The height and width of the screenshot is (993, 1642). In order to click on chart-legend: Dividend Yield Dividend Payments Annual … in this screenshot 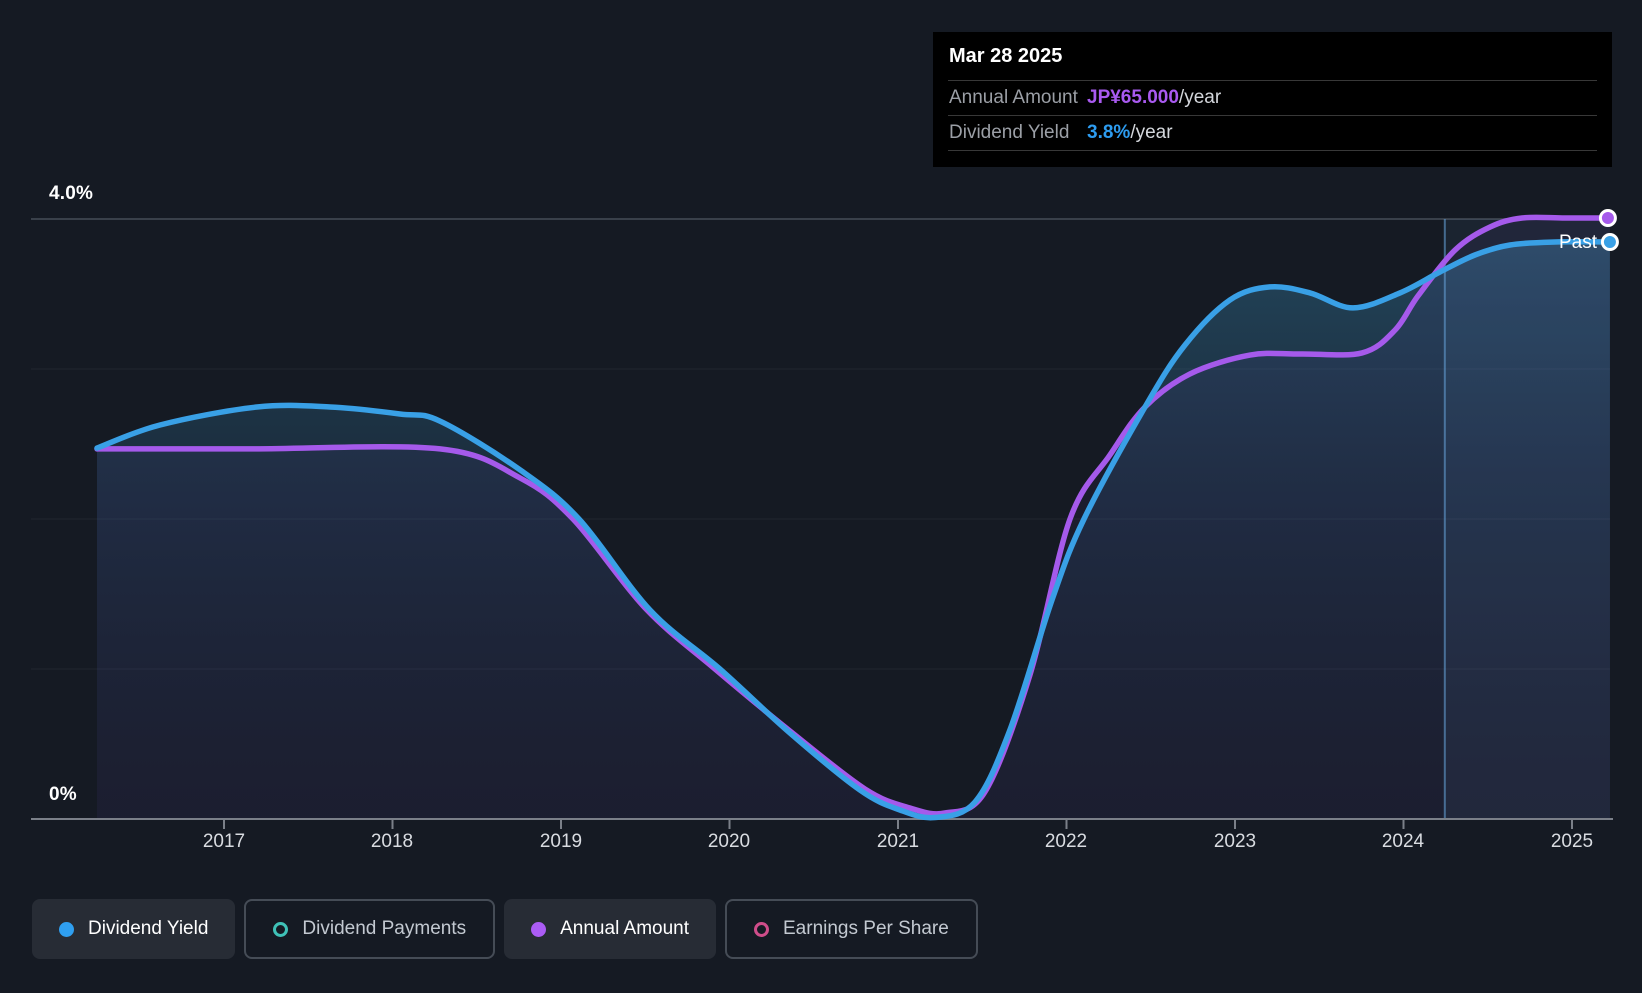, I will do `click(505, 929)`.